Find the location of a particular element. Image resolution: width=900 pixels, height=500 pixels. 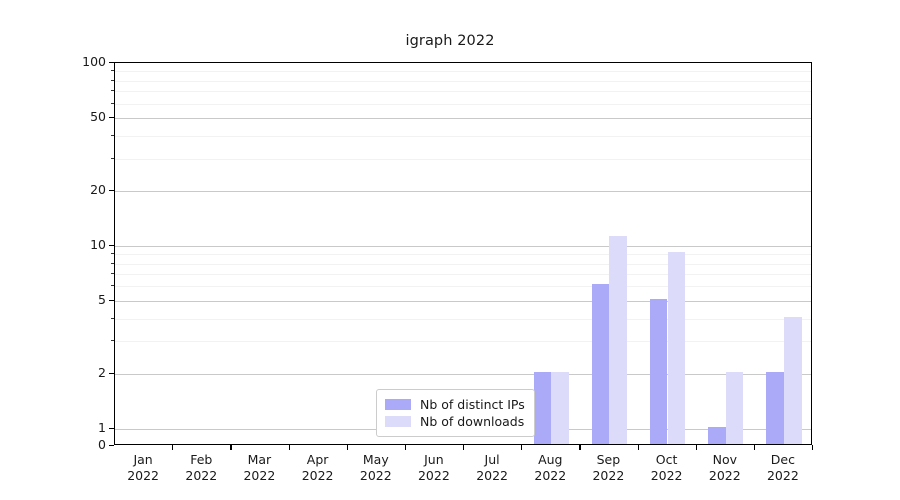

x-tick-label-month: Dec is located at coordinates (782, 459).